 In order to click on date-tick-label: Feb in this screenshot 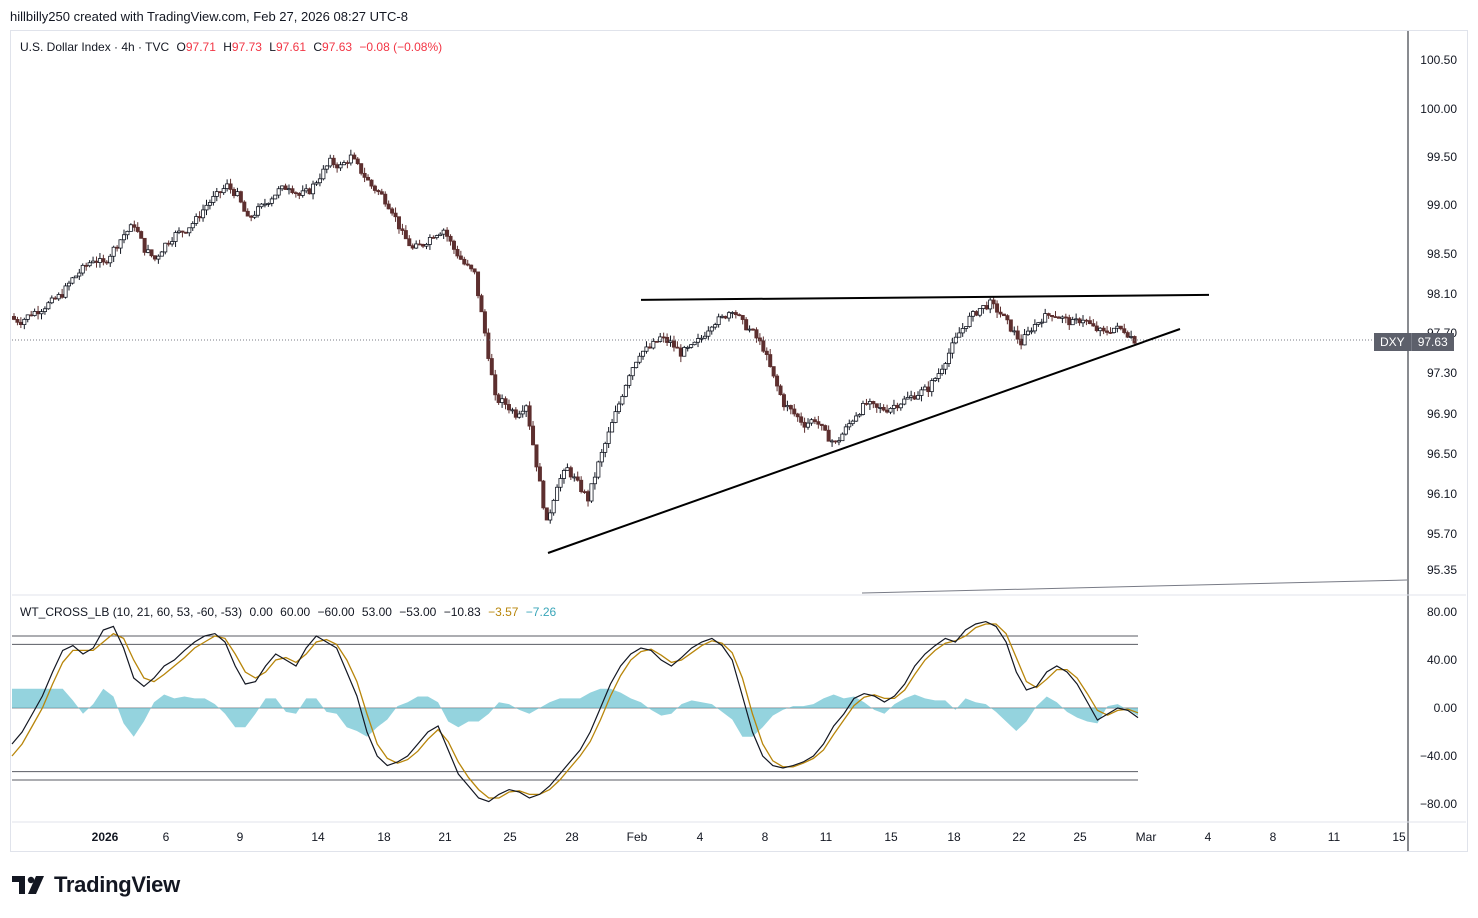, I will do `click(637, 837)`.